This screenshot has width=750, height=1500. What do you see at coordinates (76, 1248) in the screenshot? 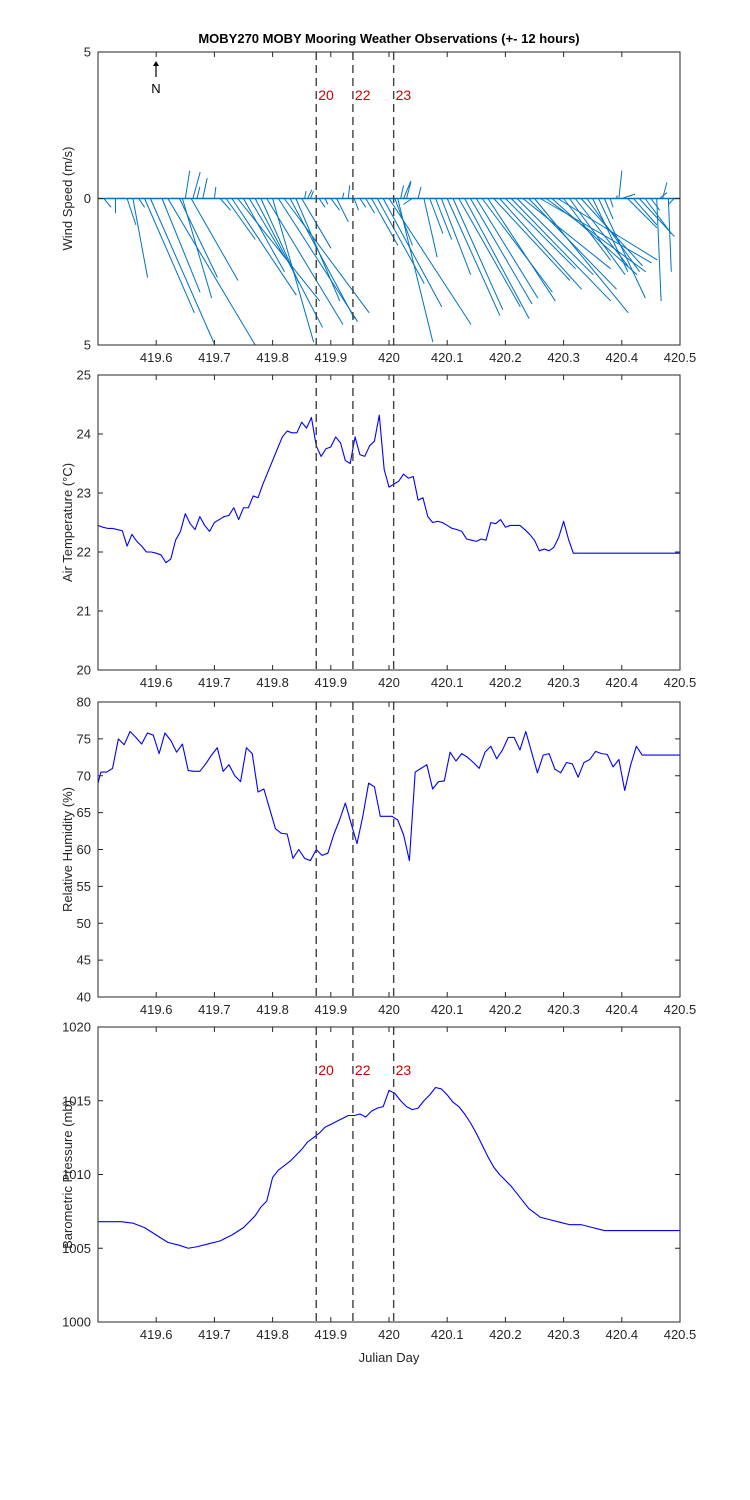
I see `y-tick-label: 1005` at bounding box center [76, 1248].